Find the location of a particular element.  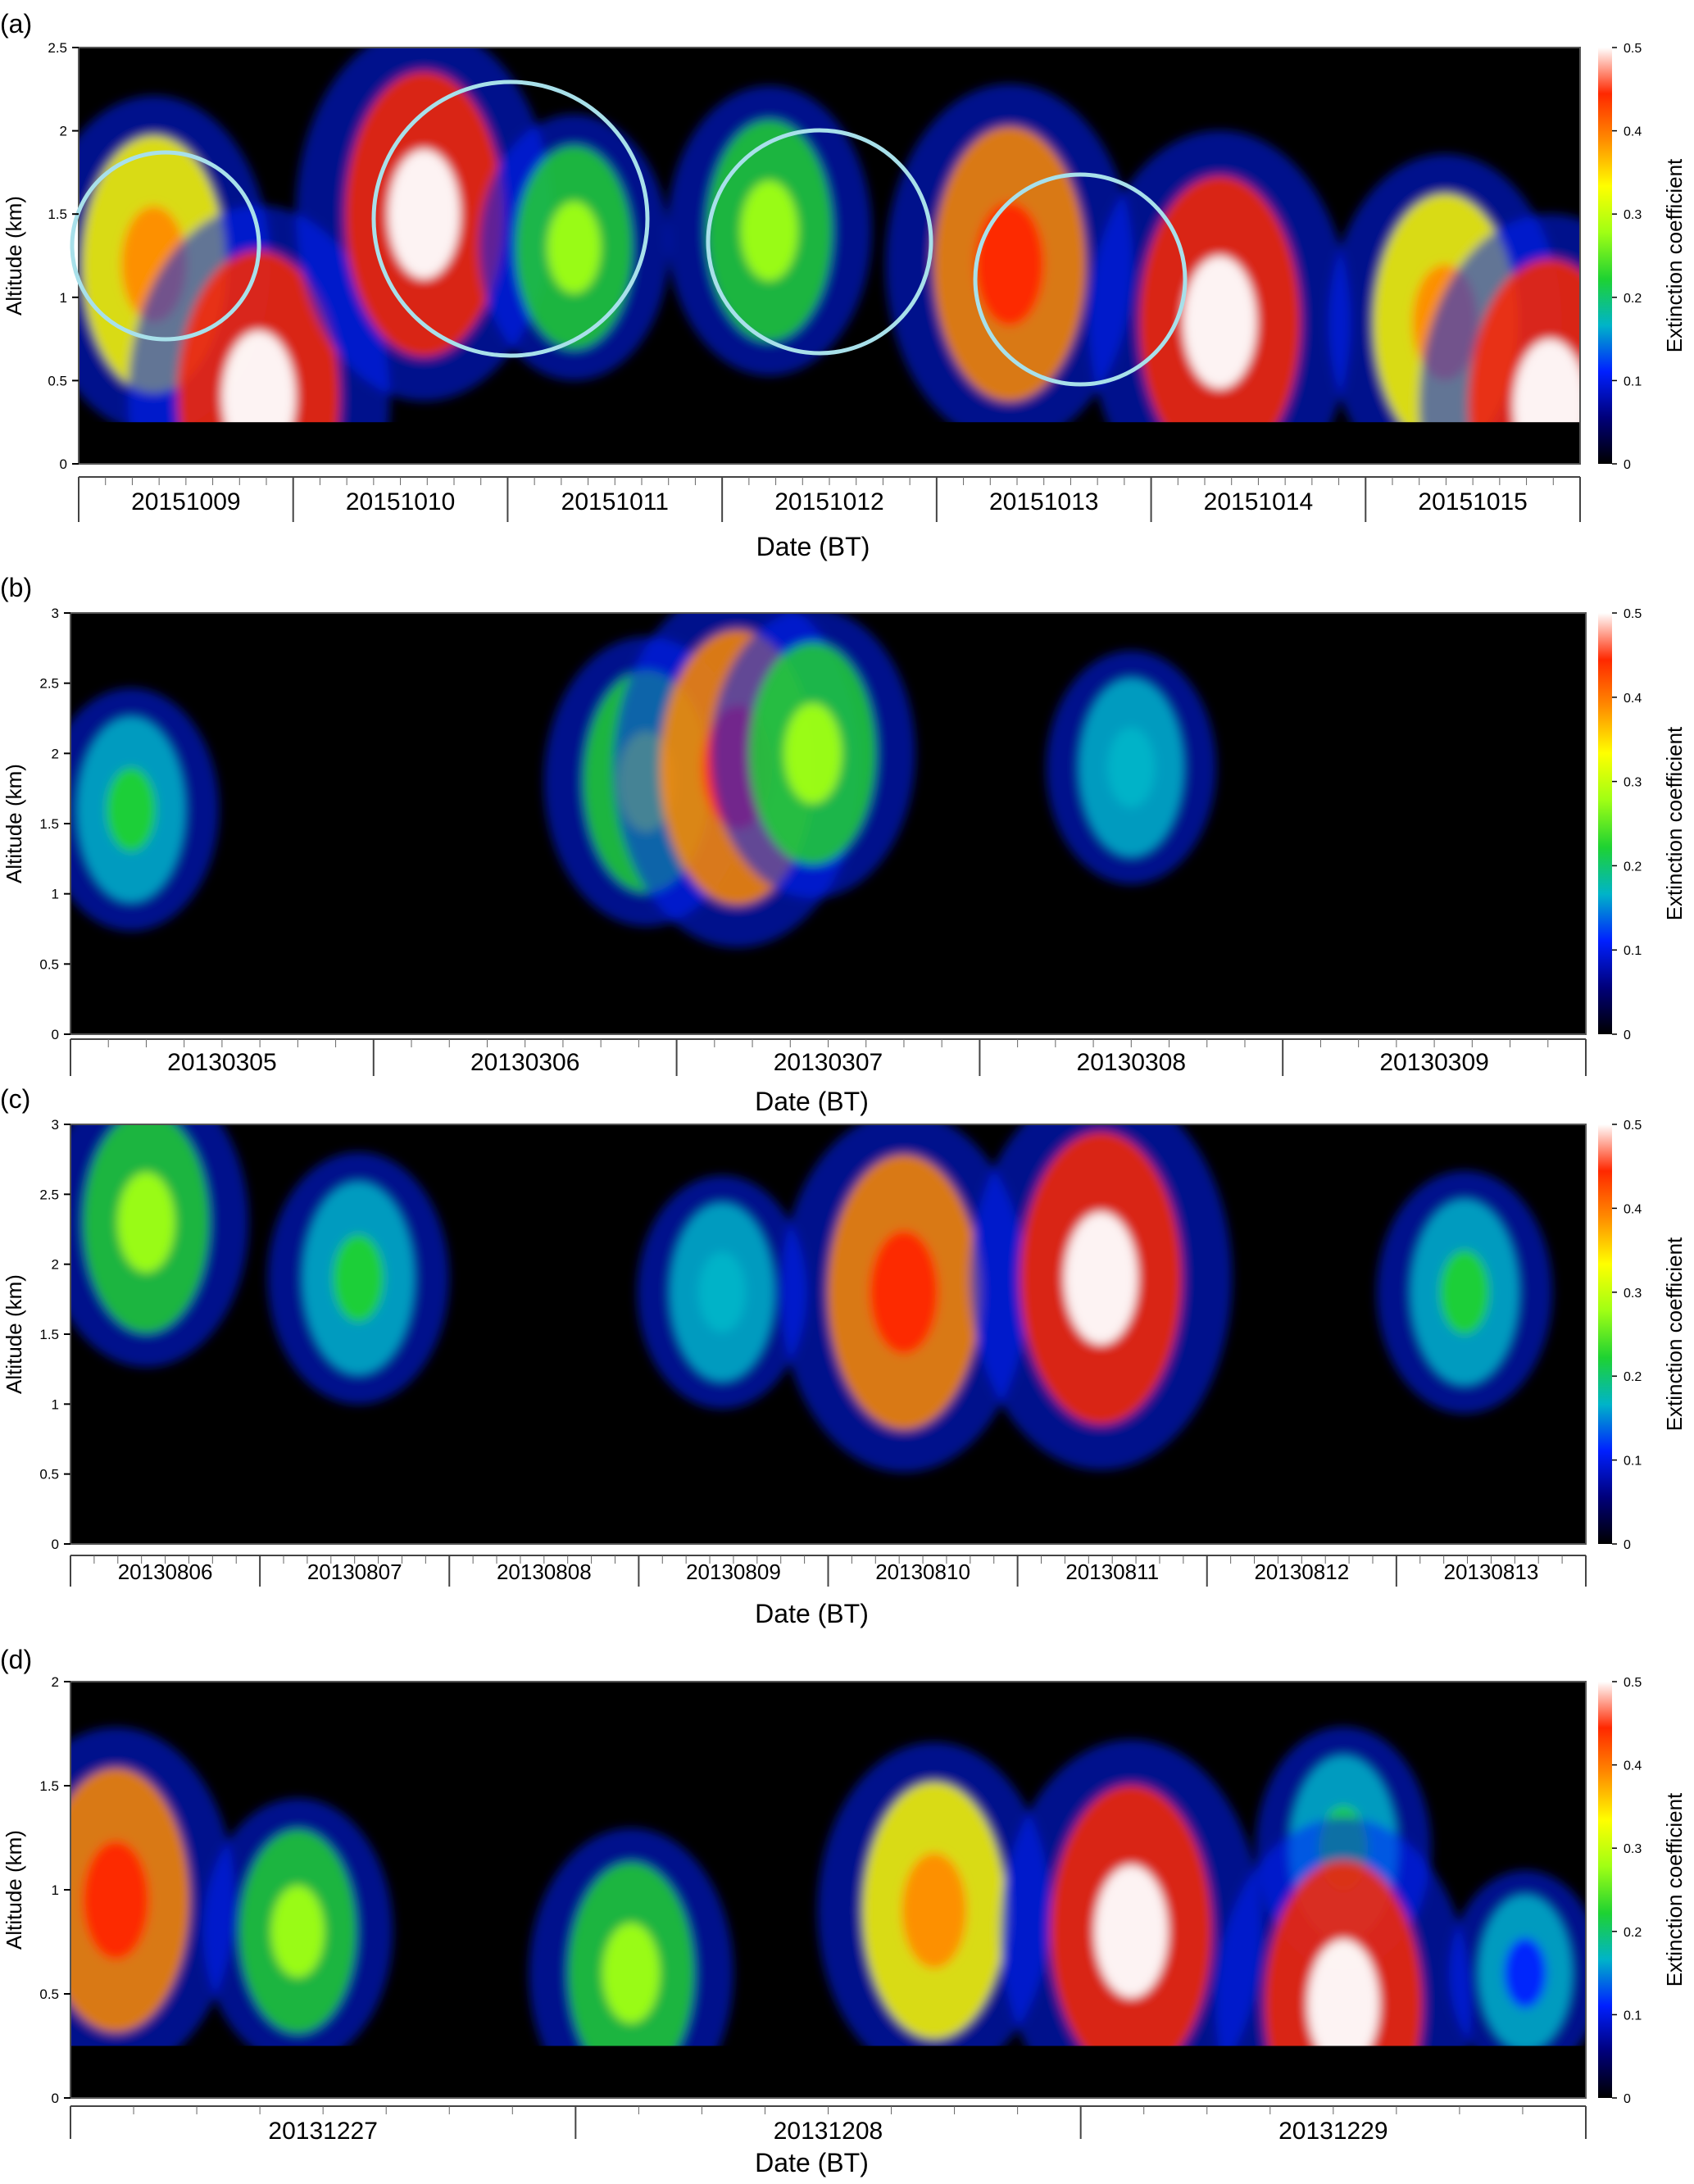

x-category-label: 20130305 is located at coordinates (221, 1062).